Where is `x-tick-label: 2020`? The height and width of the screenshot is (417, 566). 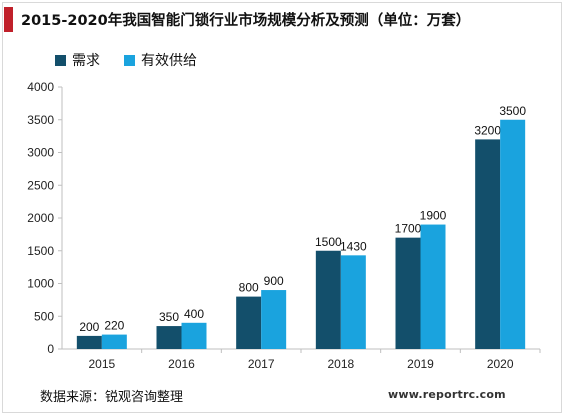
x-tick-label: 2020 is located at coordinates (500, 364).